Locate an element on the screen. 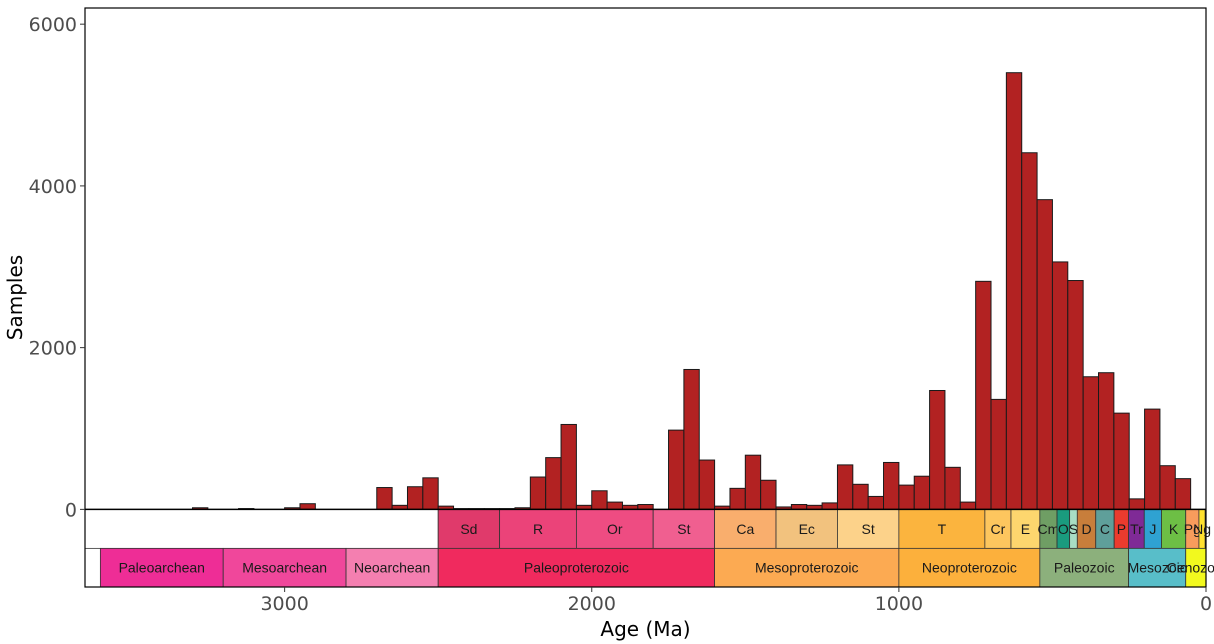 This screenshot has height=644, width=1214. x-tick-label: 1000 is located at coordinates (899, 604).